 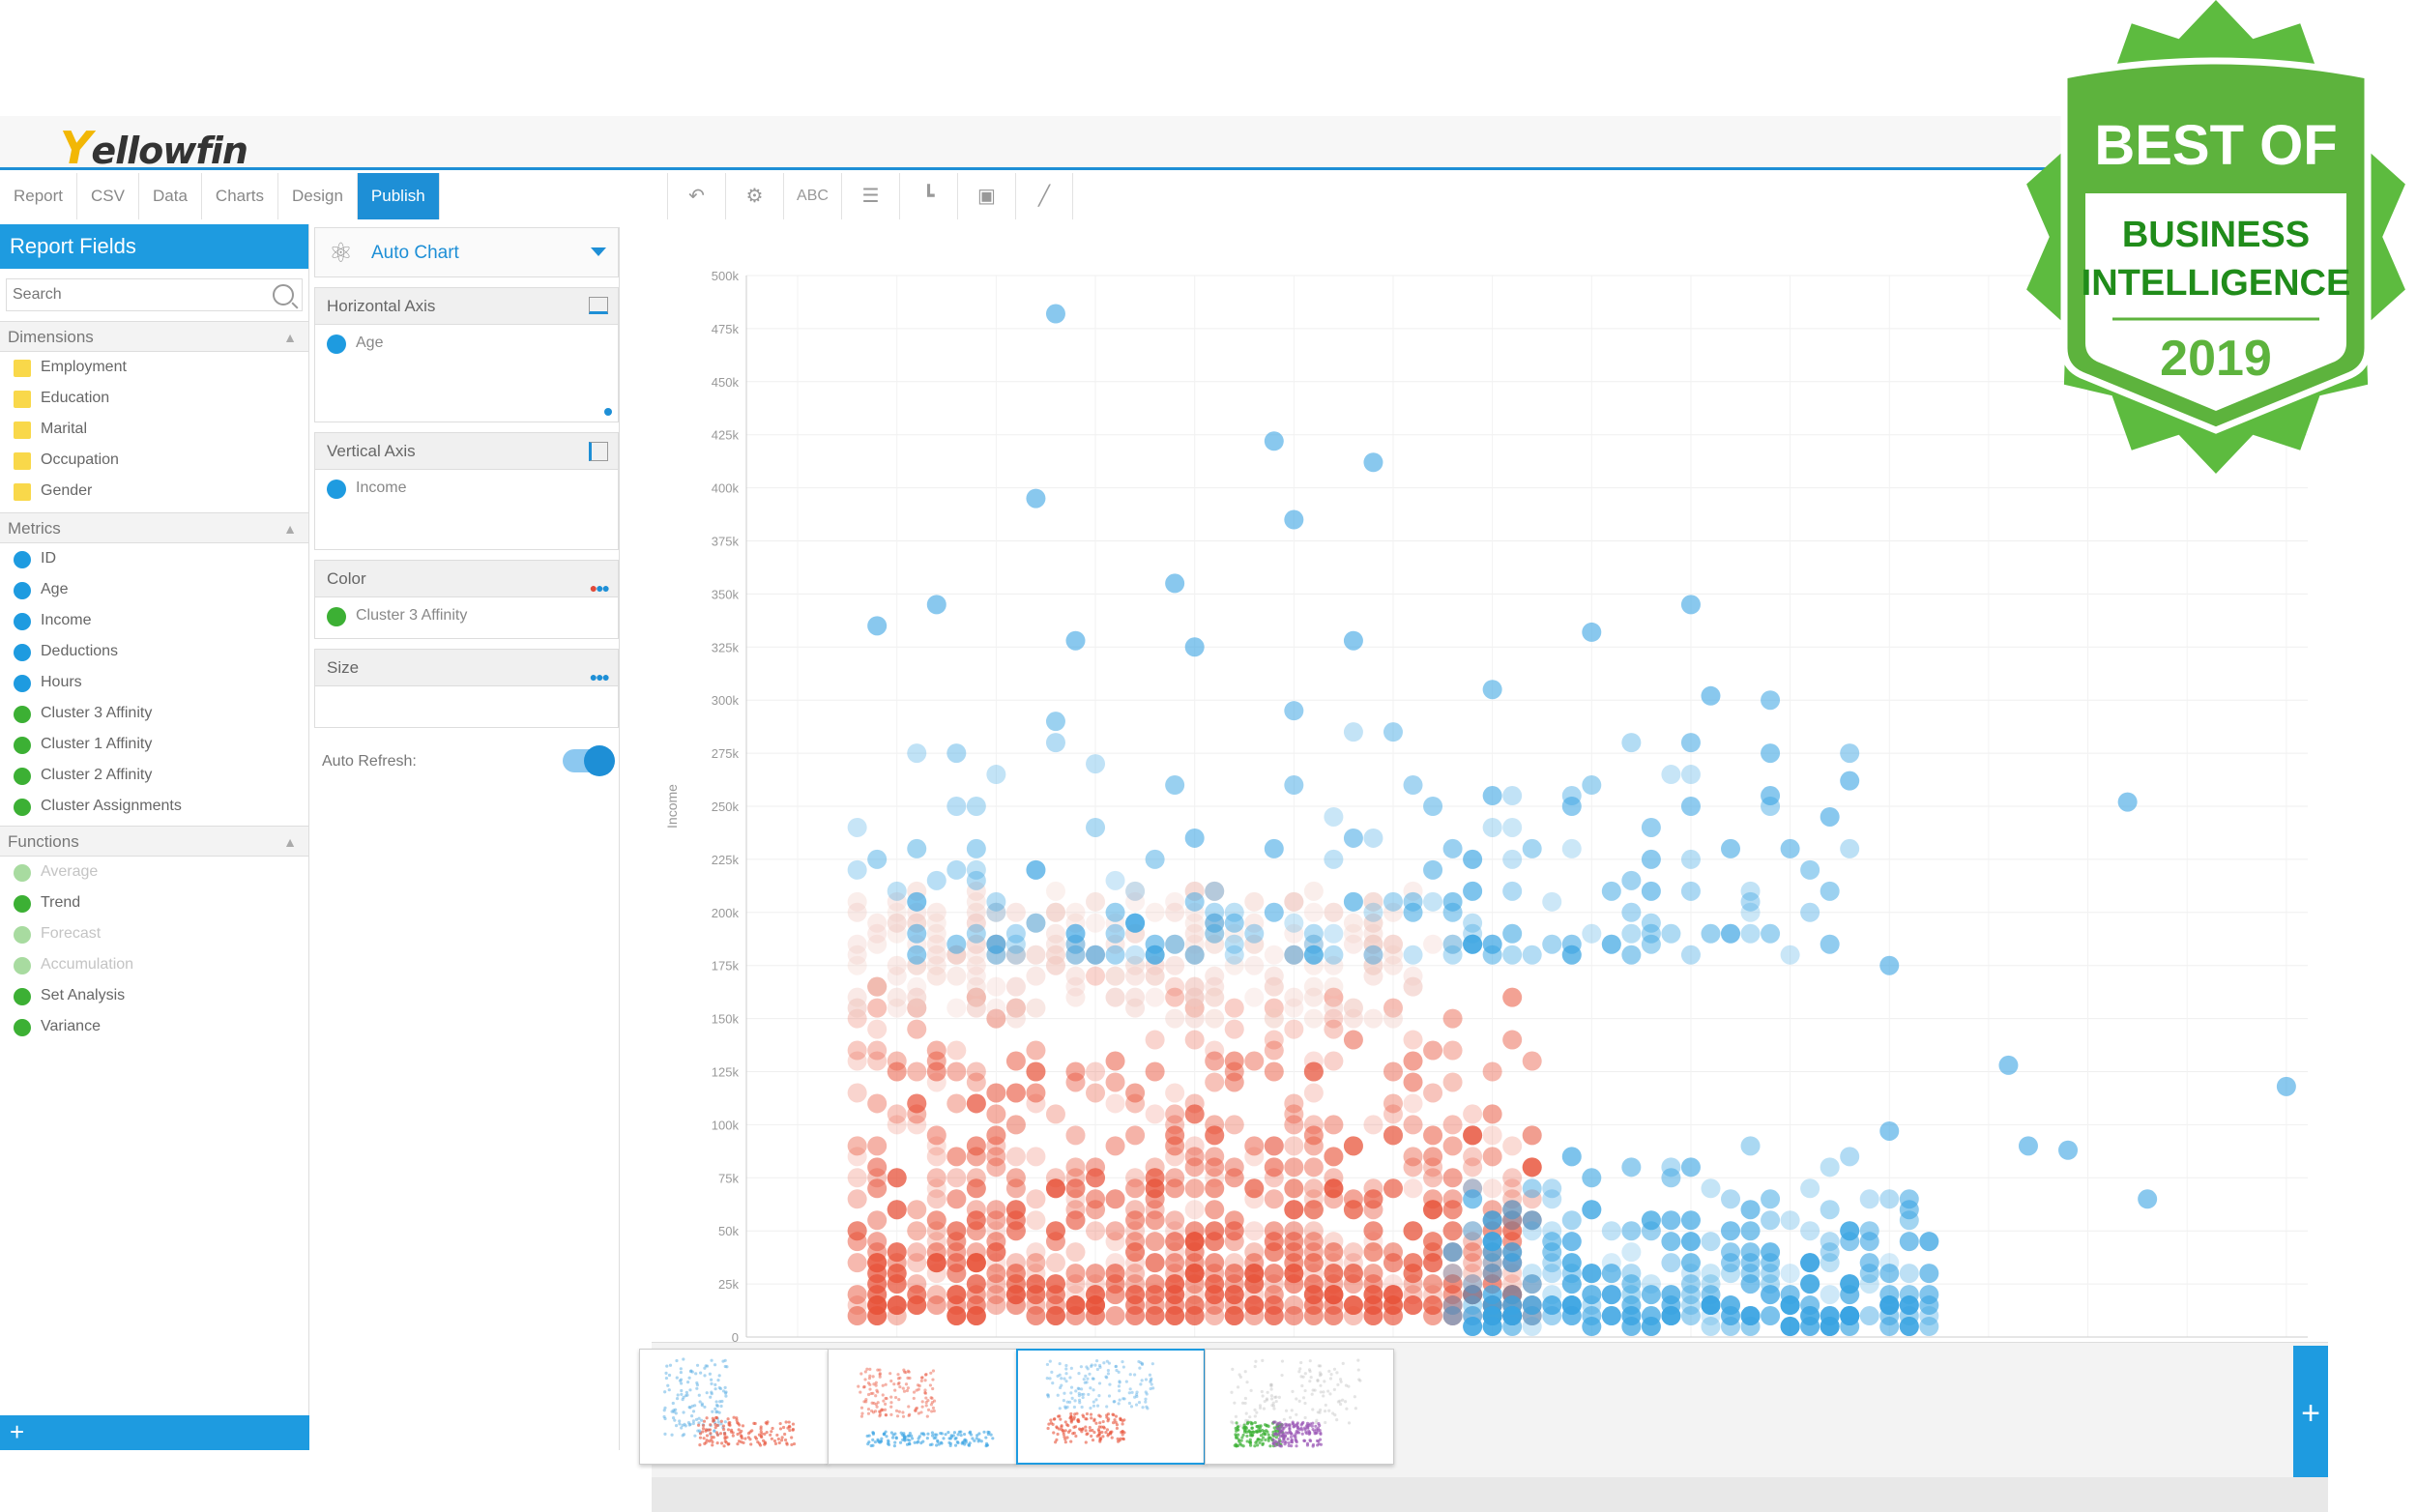 What do you see at coordinates (154, 429) in the screenshot?
I see `dimension-item: Marital` at bounding box center [154, 429].